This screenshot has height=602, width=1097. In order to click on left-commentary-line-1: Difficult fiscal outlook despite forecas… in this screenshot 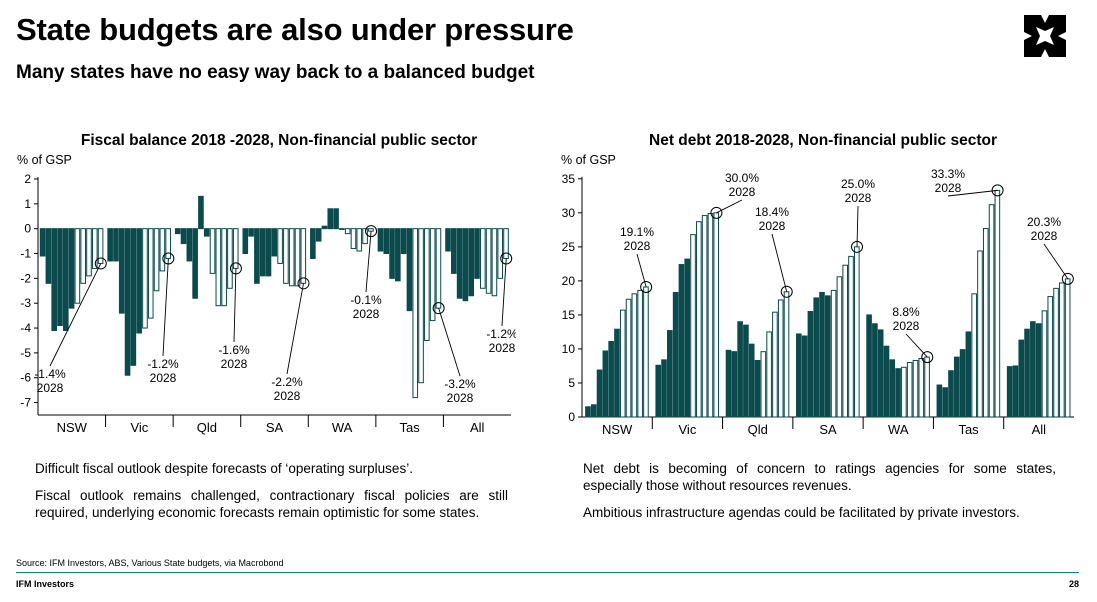, I will do `click(224, 468)`.